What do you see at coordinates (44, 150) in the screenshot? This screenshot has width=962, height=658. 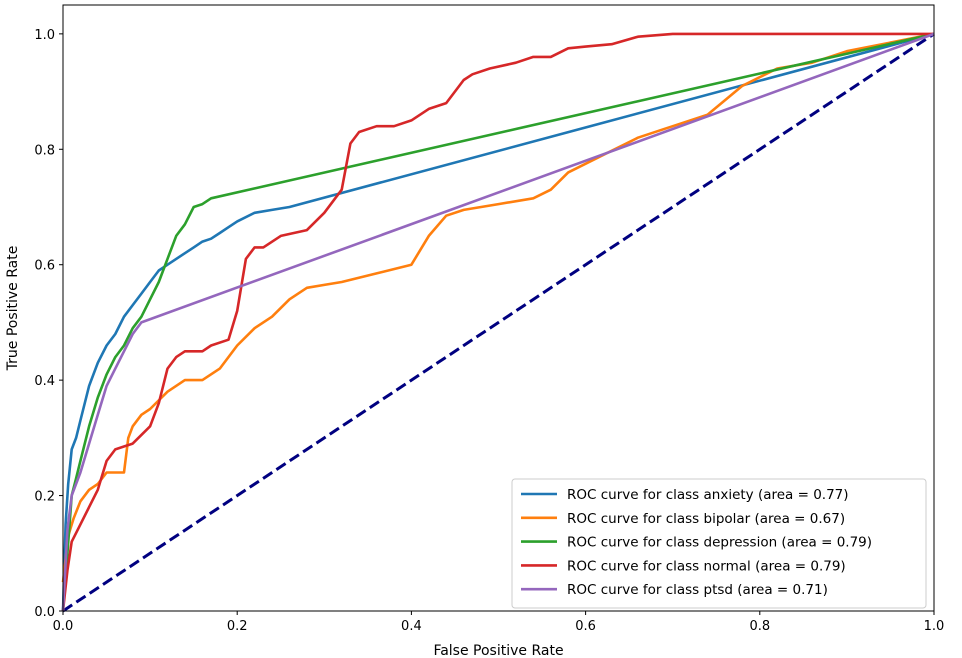 I see `y-tick-label: 0.8` at bounding box center [44, 150].